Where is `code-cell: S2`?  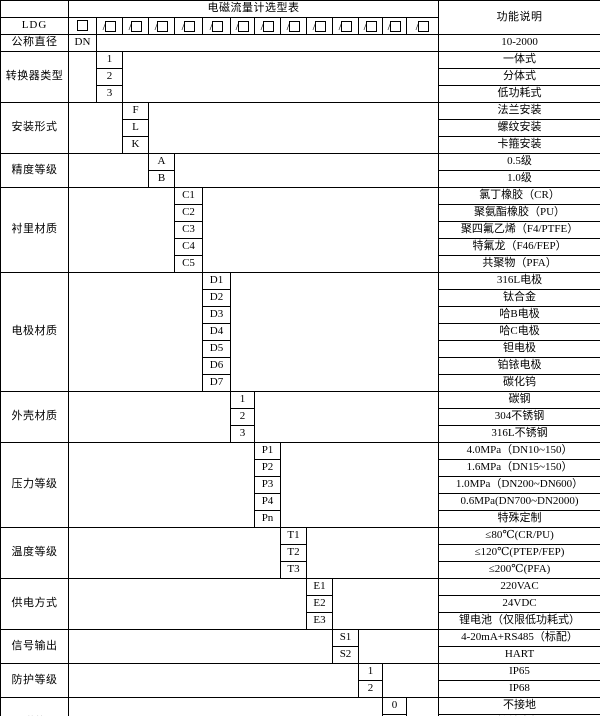 code-cell: S2 is located at coordinates (345, 655).